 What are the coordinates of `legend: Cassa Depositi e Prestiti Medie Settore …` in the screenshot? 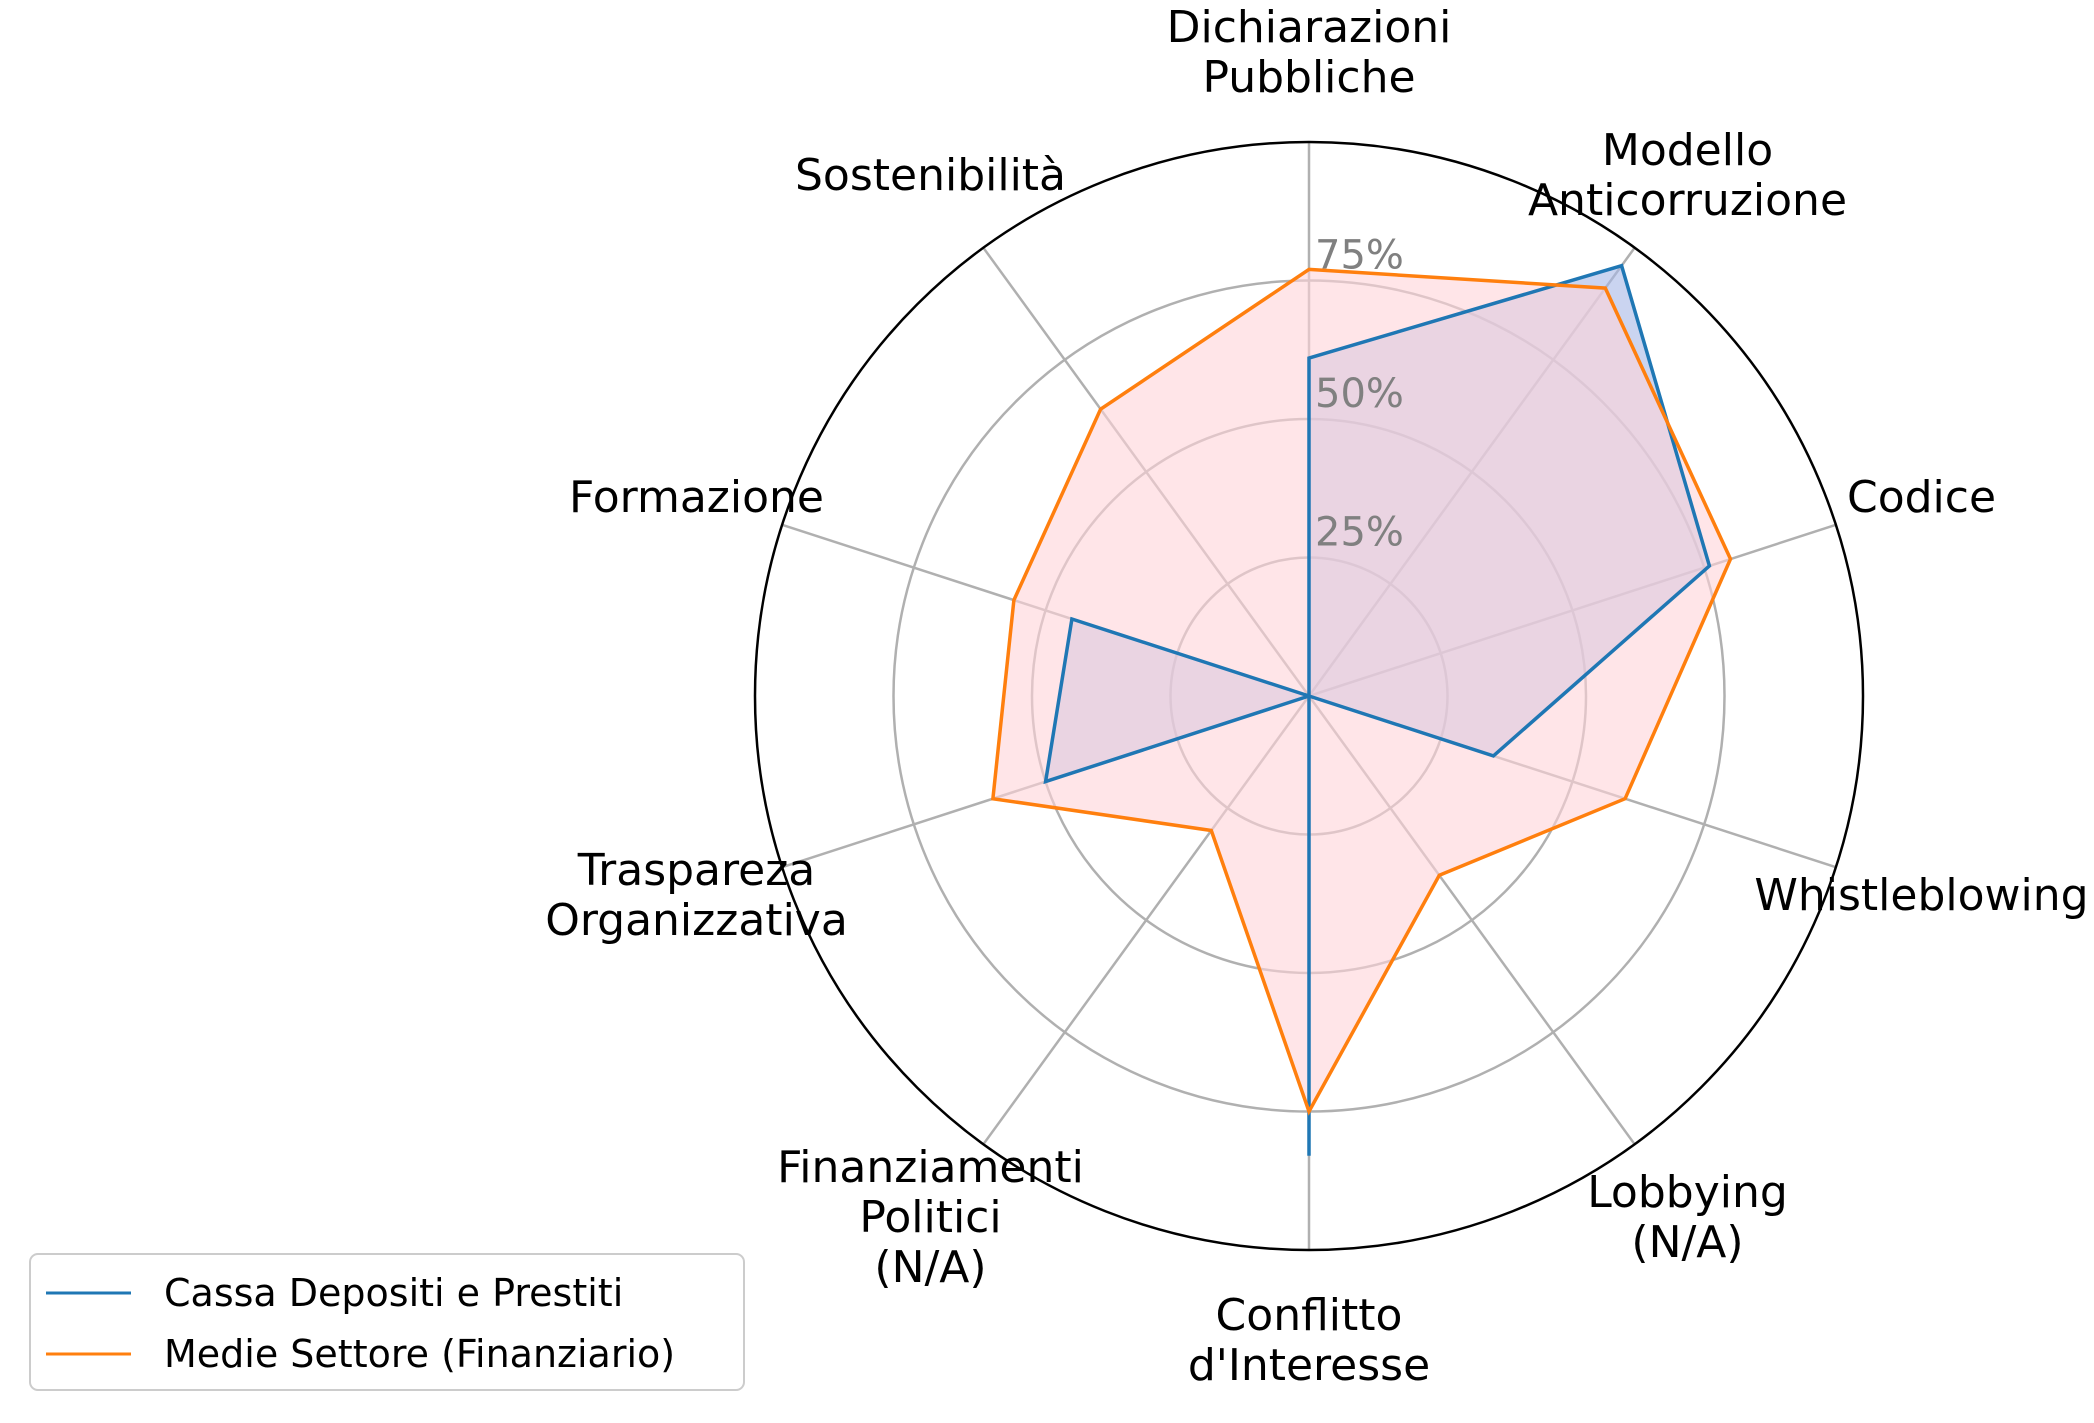 It's located at (387, 1322).